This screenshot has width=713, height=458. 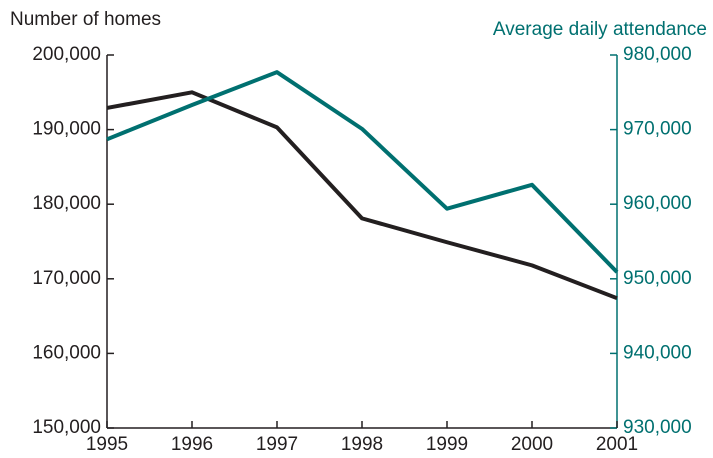 I want to click on x-tick-label: 2001, so click(x=617, y=444).